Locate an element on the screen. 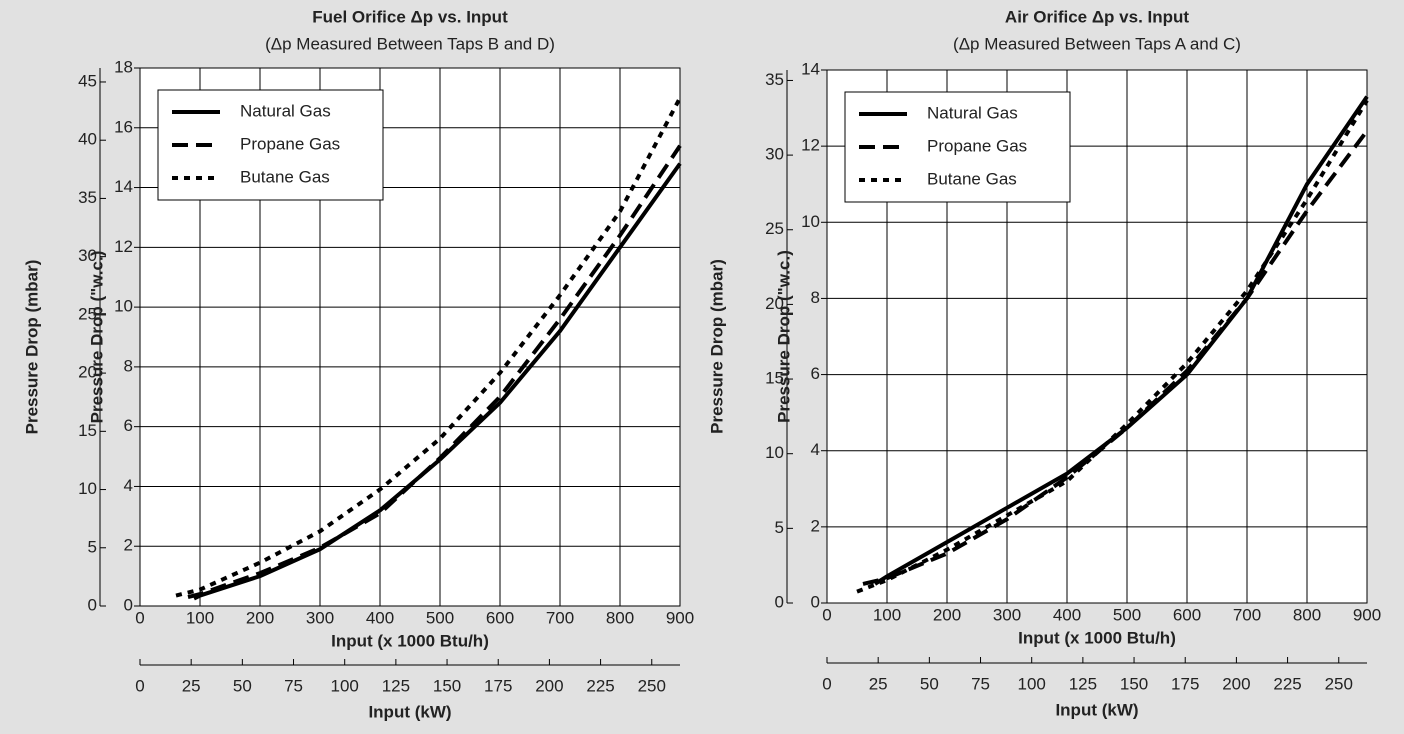  chart-subtitle: (Δp Measured Between Taps B and D) is located at coordinates (410, 43).